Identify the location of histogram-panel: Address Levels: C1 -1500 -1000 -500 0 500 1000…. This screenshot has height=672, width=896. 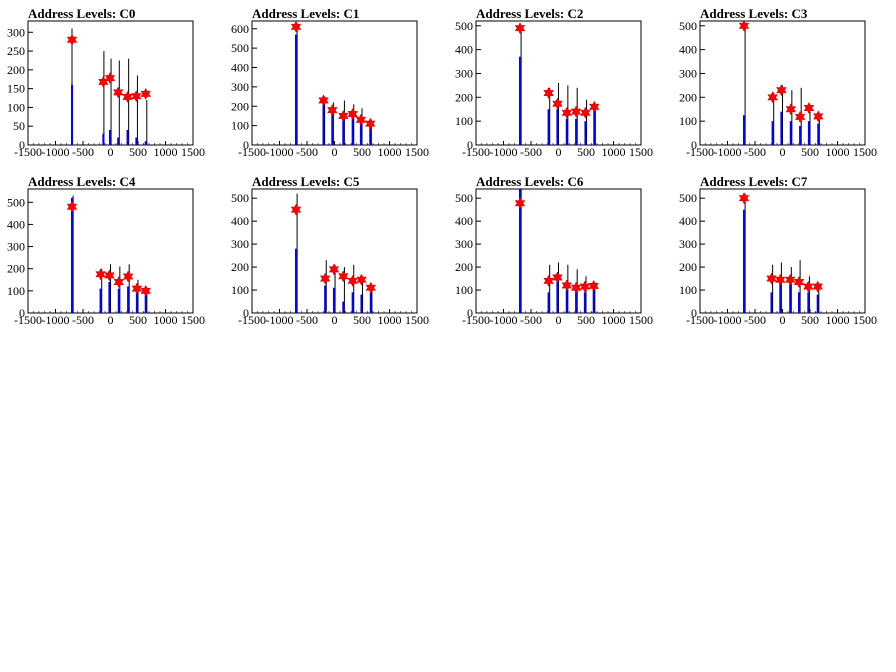
(336, 84).